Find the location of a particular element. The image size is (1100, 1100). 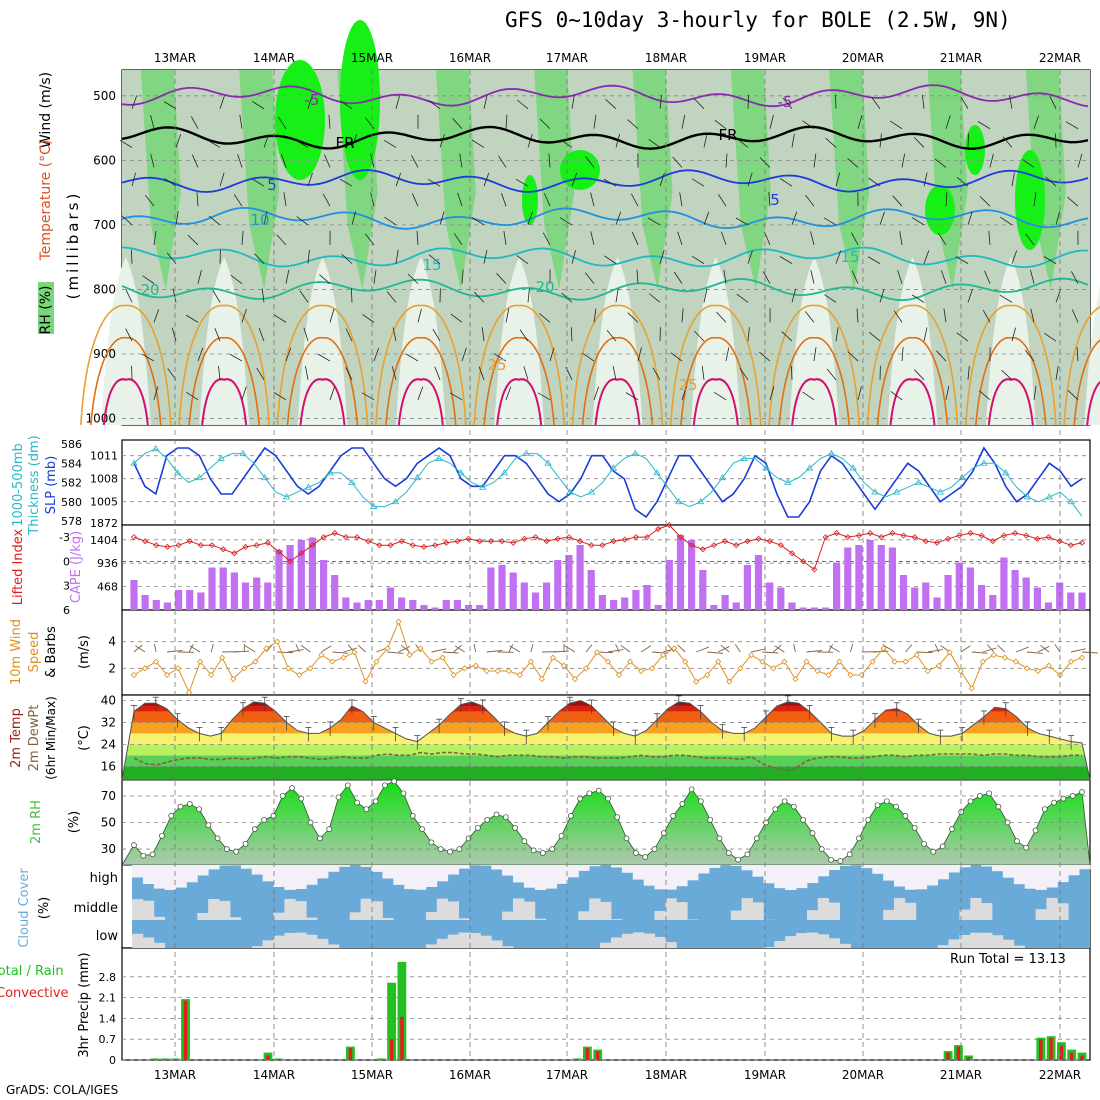

temp-tick-label: 40 is located at coordinates (108, 700).